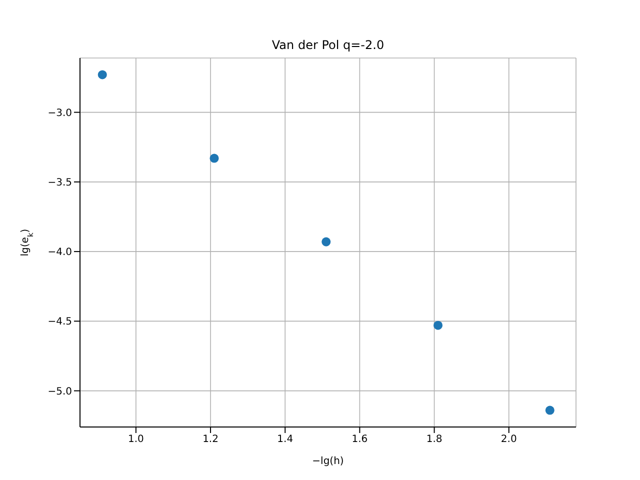 The image size is (640, 480). I want to click on x-tick-label: 1.2, so click(210, 440).